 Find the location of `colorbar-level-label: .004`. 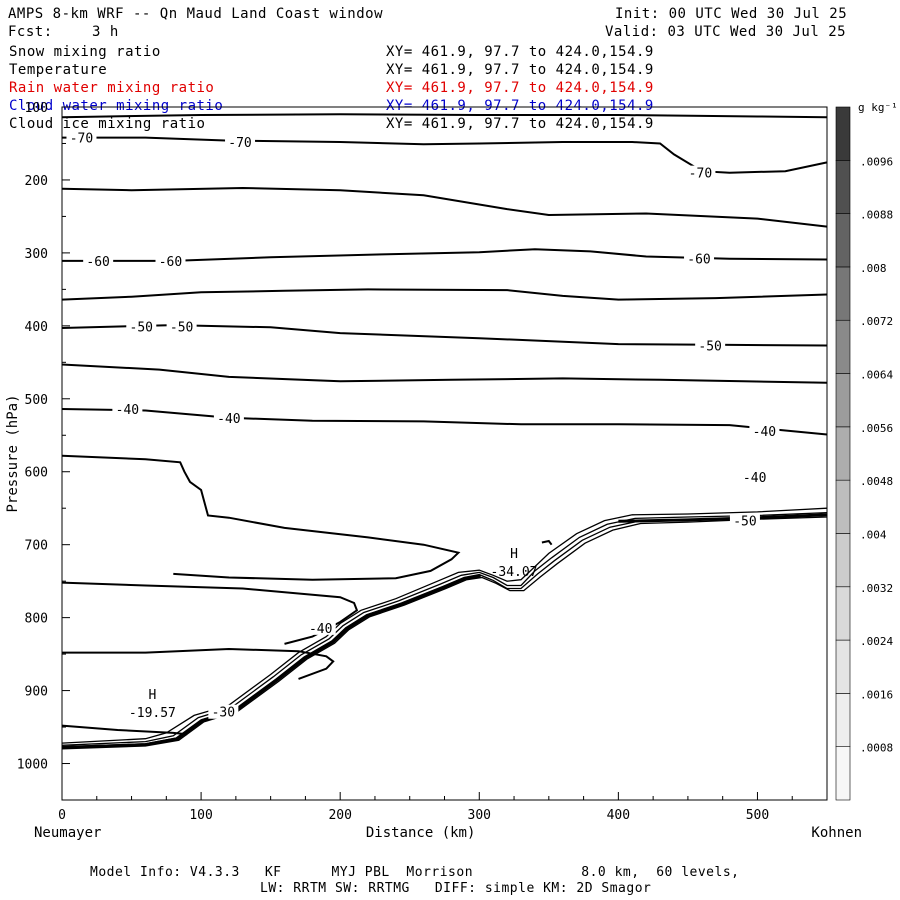

colorbar-level-label: .004 is located at coordinates (873, 534).